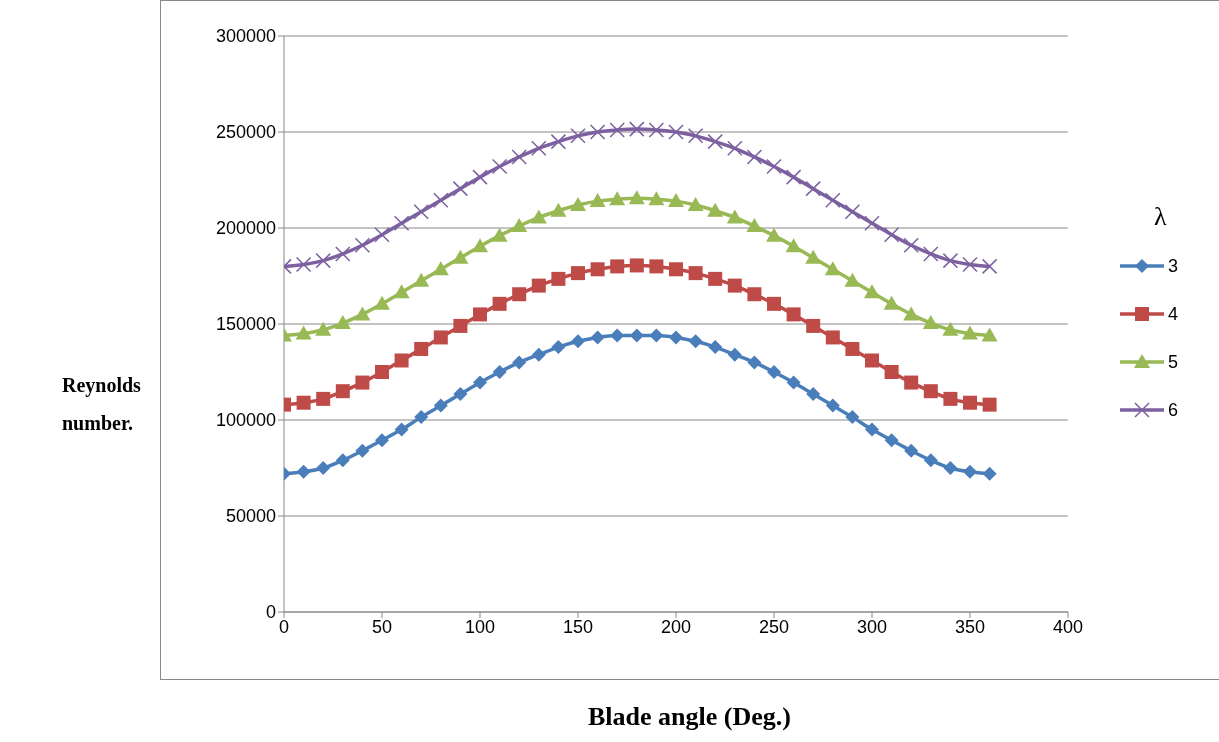  I want to click on y-axis-title: Reynolds number., so click(102, 404).